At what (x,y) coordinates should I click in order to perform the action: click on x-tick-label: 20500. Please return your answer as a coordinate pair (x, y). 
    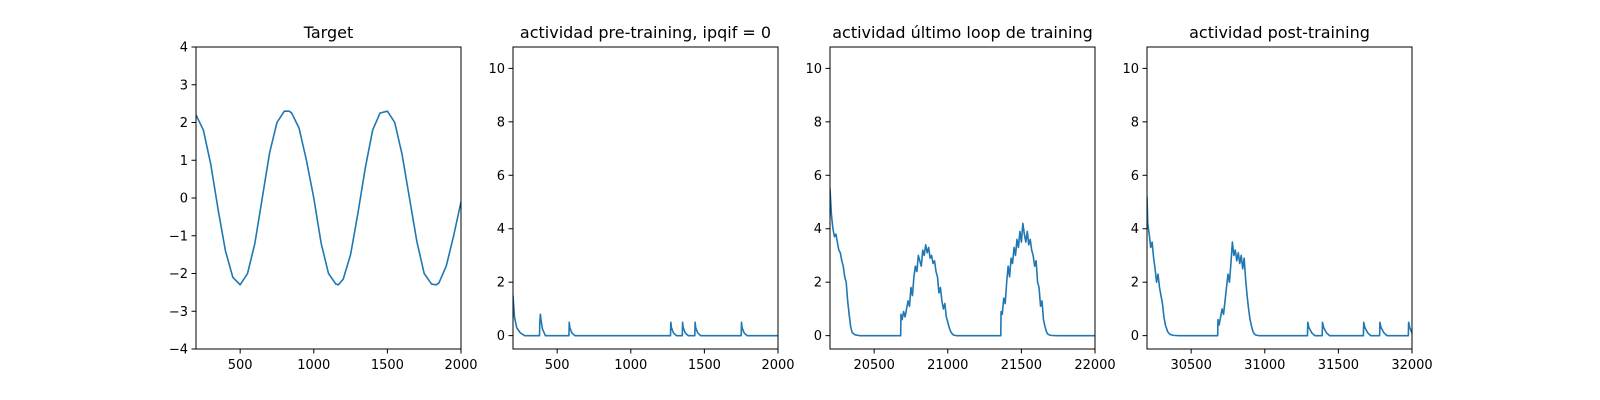
    Looking at the image, I should click on (873, 365).